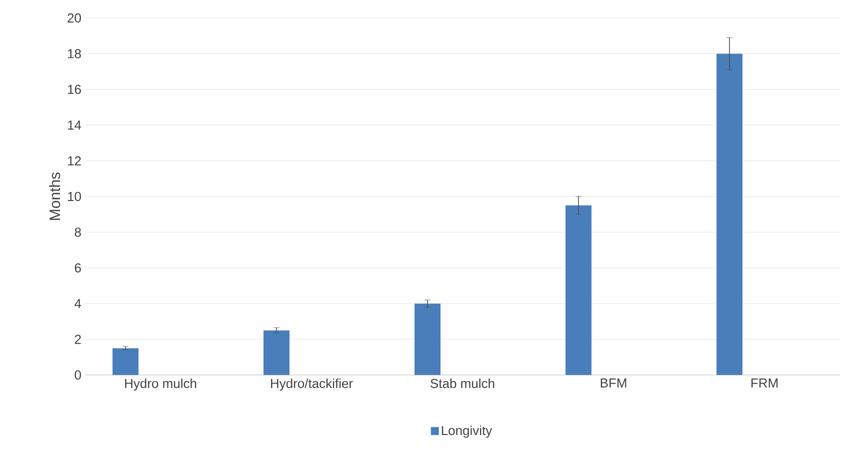 Image resolution: width=844 pixels, height=458 pixels. Describe the element at coordinates (77, 339) in the screenshot. I see `y-tick-label: 2` at that location.